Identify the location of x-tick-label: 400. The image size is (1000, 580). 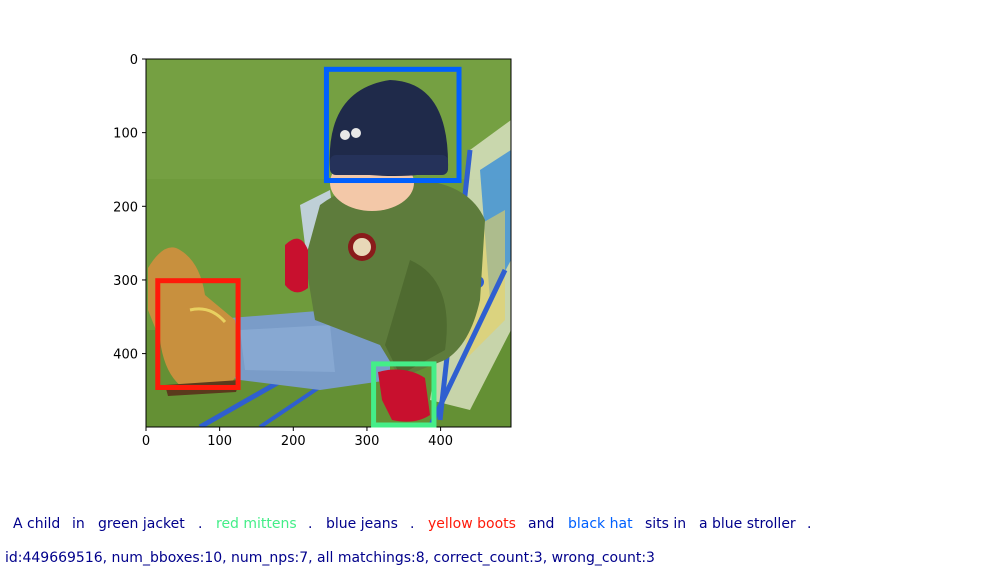
(440, 441).